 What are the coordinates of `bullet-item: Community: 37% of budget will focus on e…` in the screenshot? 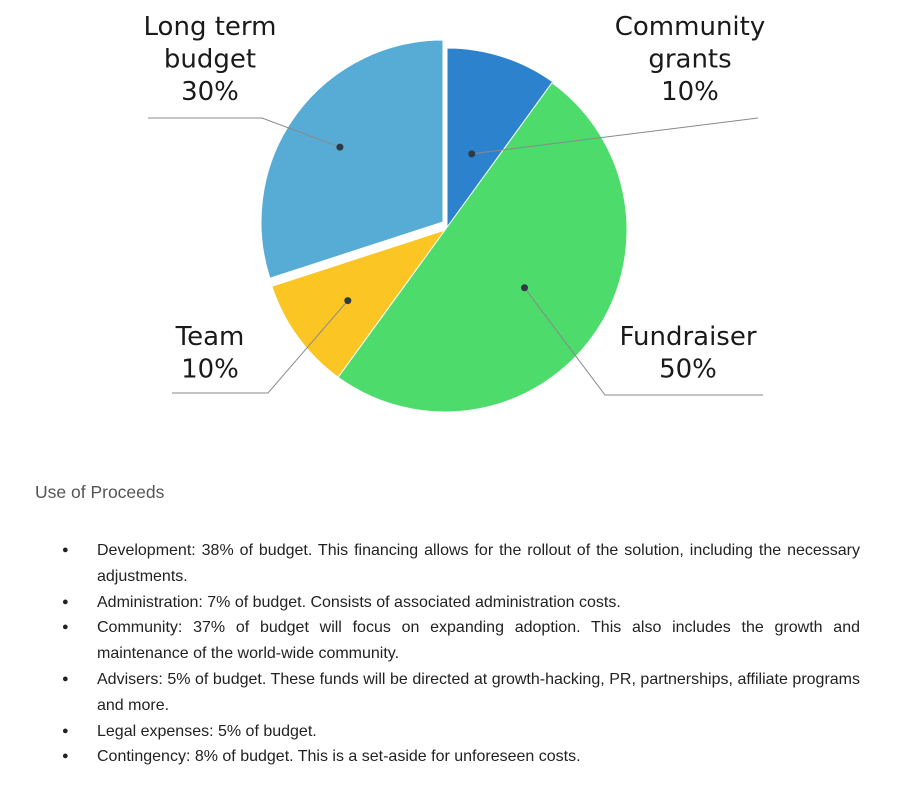 It's located at (460, 641).